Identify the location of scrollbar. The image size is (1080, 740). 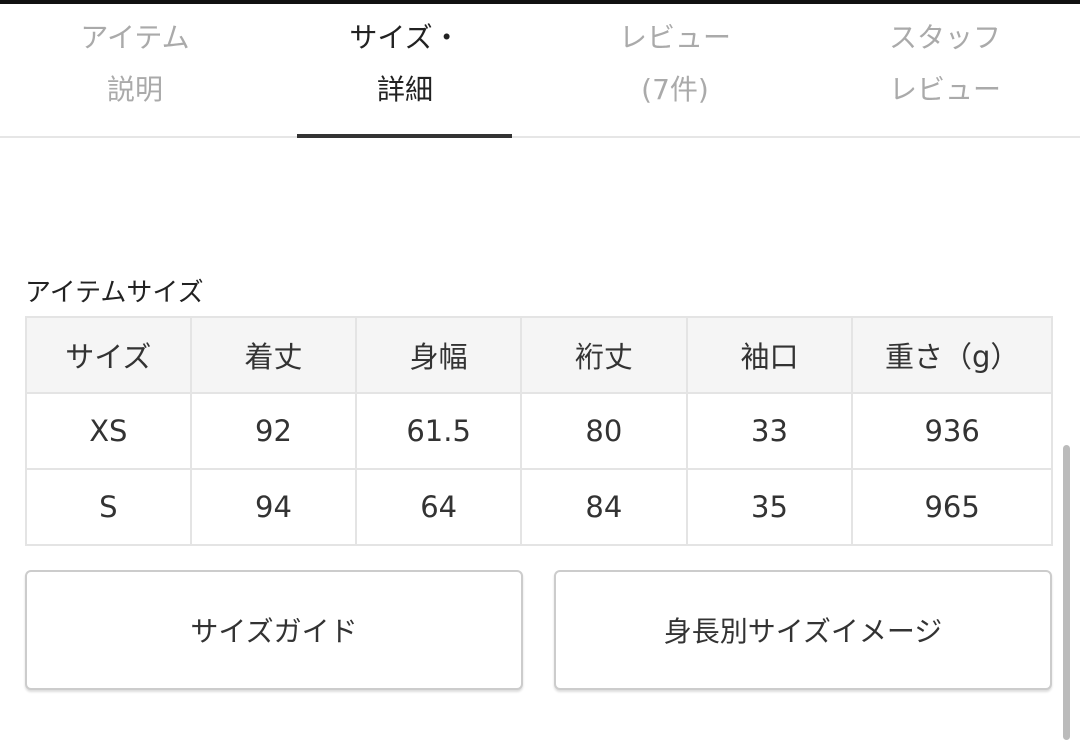
(1066, 592).